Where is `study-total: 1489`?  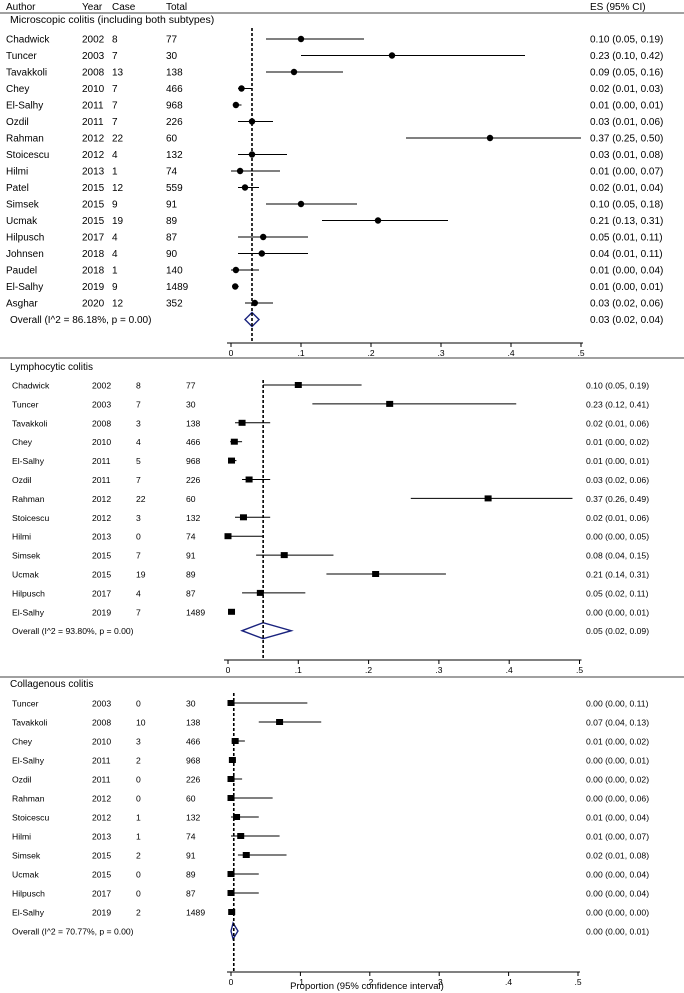 study-total: 1489 is located at coordinates (177, 287).